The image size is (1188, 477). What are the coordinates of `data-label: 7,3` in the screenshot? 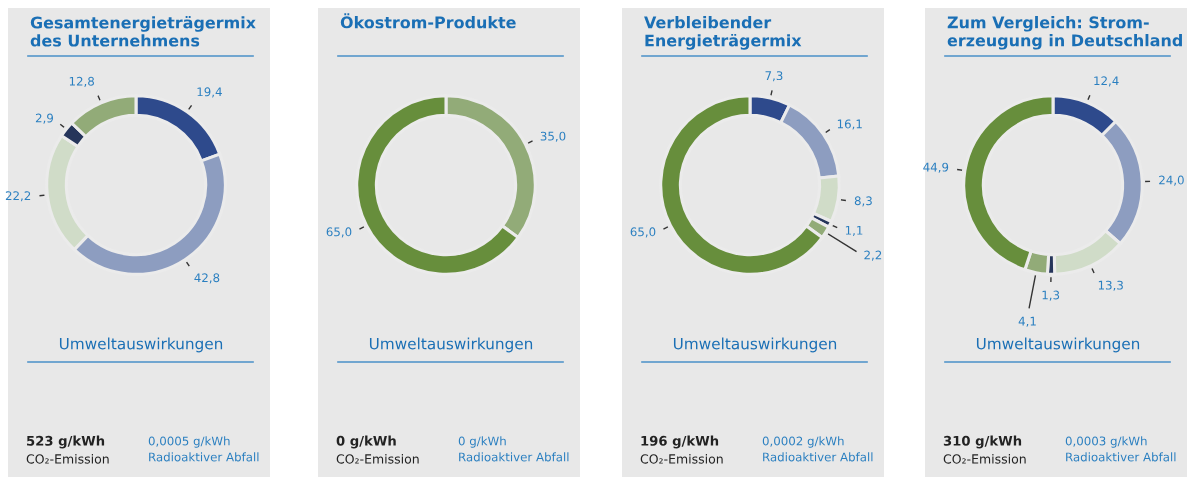 It's located at (774, 76).